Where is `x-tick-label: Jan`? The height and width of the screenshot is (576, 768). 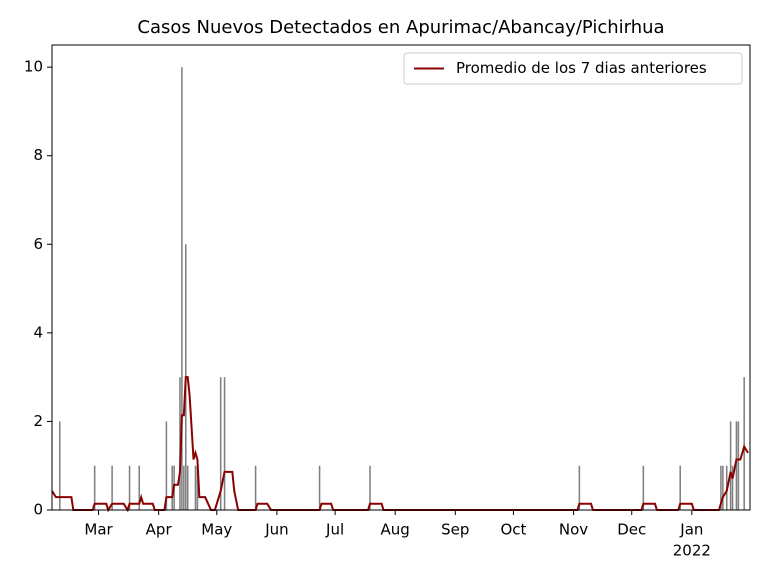 x-tick-label: Jan is located at coordinates (691, 530).